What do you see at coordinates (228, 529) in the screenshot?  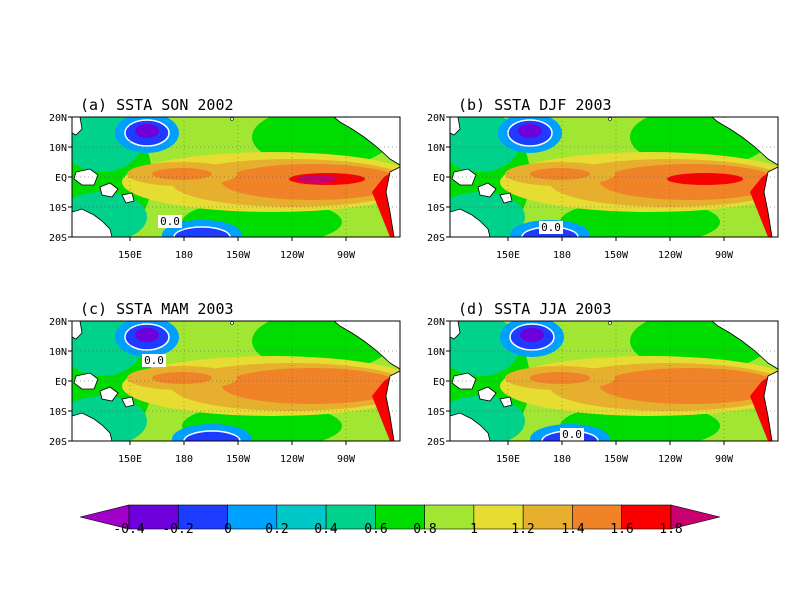 I see `colorbar-label: 0` at bounding box center [228, 529].